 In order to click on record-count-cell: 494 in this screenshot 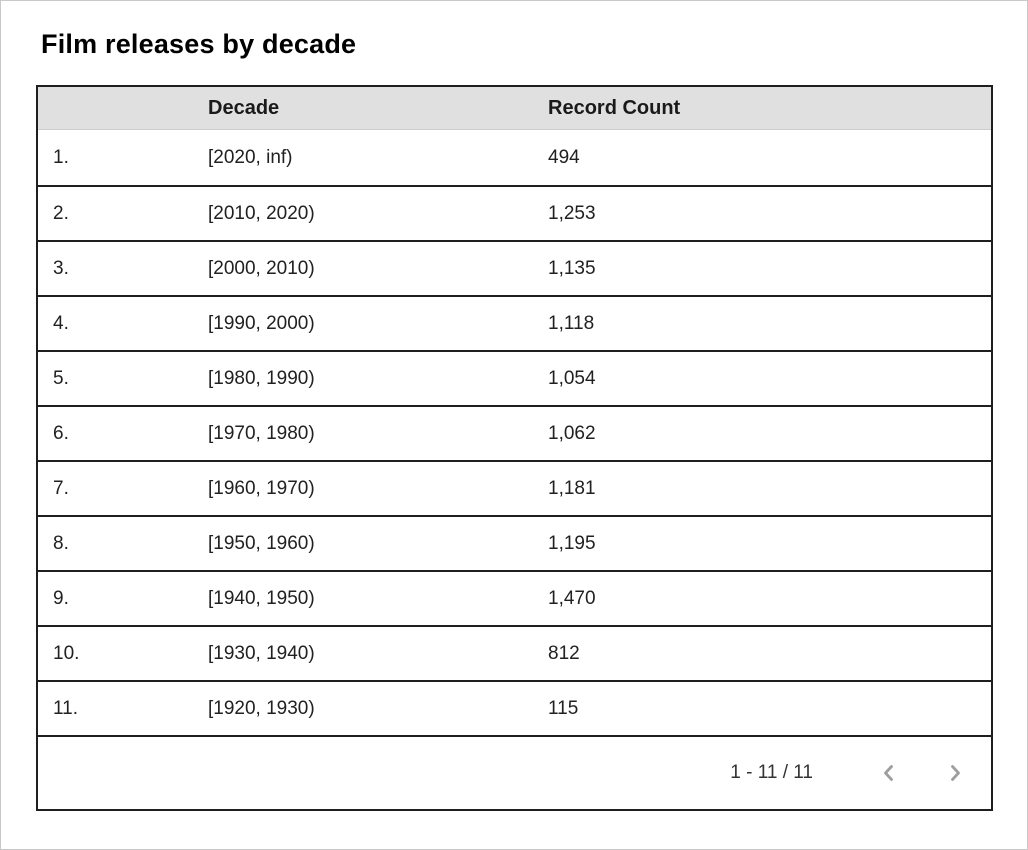, I will do `click(564, 157)`.